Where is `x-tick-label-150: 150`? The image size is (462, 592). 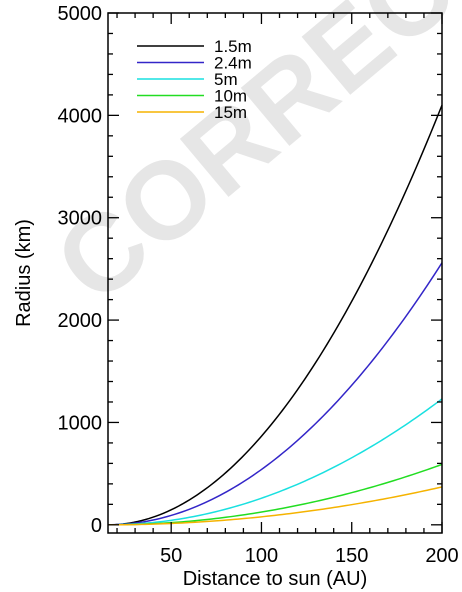 x-tick-label-150: 150 is located at coordinates (351, 556).